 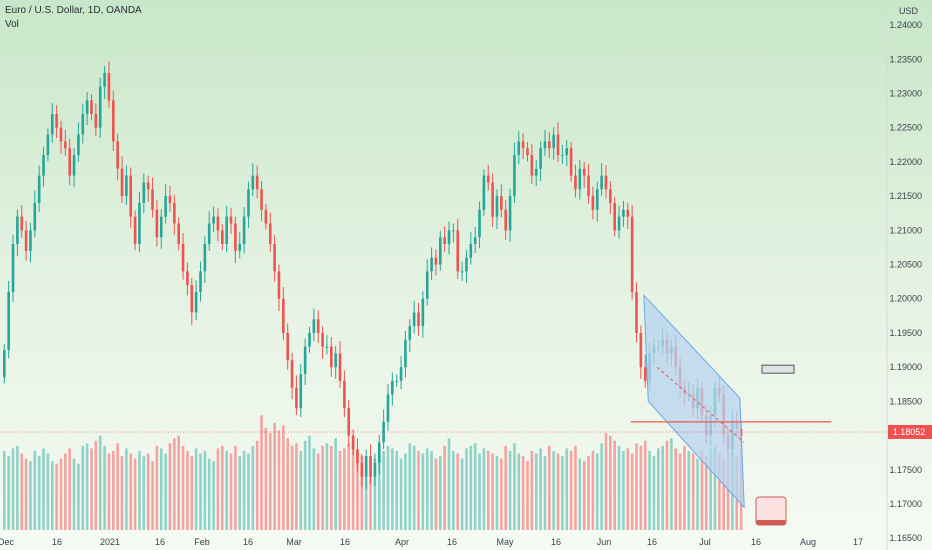 I want to click on x-tick-label: Mar, so click(x=294, y=542).